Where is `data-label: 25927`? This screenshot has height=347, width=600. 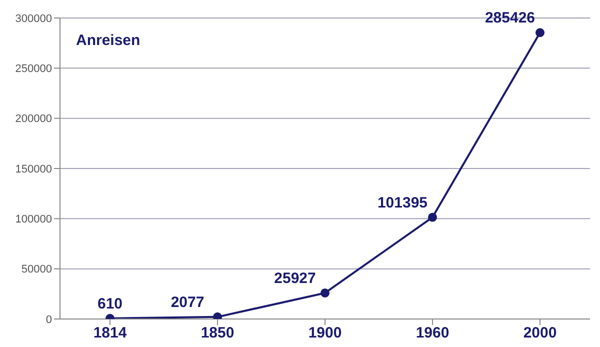
data-label: 25927 is located at coordinates (295, 278).